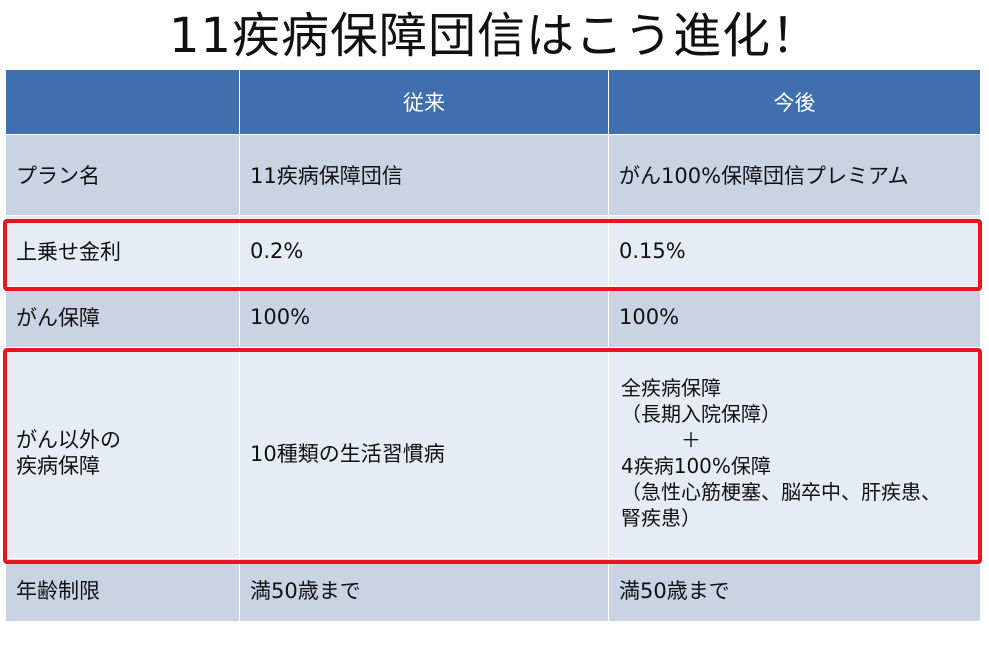 The width and height of the screenshot is (989, 654). I want to click on row-label: プラン名, so click(123, 175).